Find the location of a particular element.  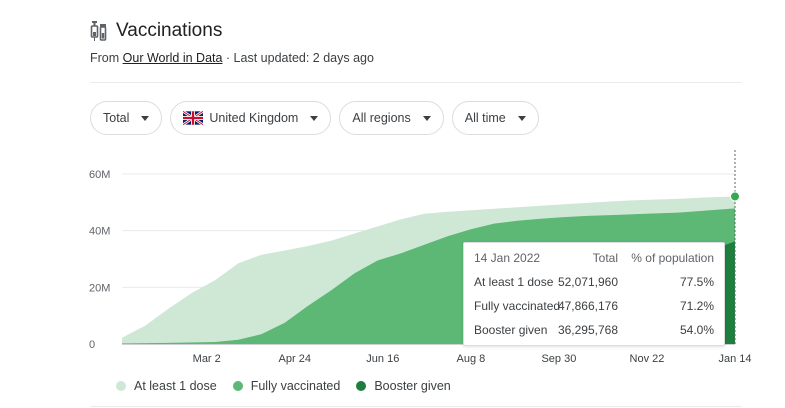

tooltip-date: 14 Jan 2022 is located at coordinates (507, 258).